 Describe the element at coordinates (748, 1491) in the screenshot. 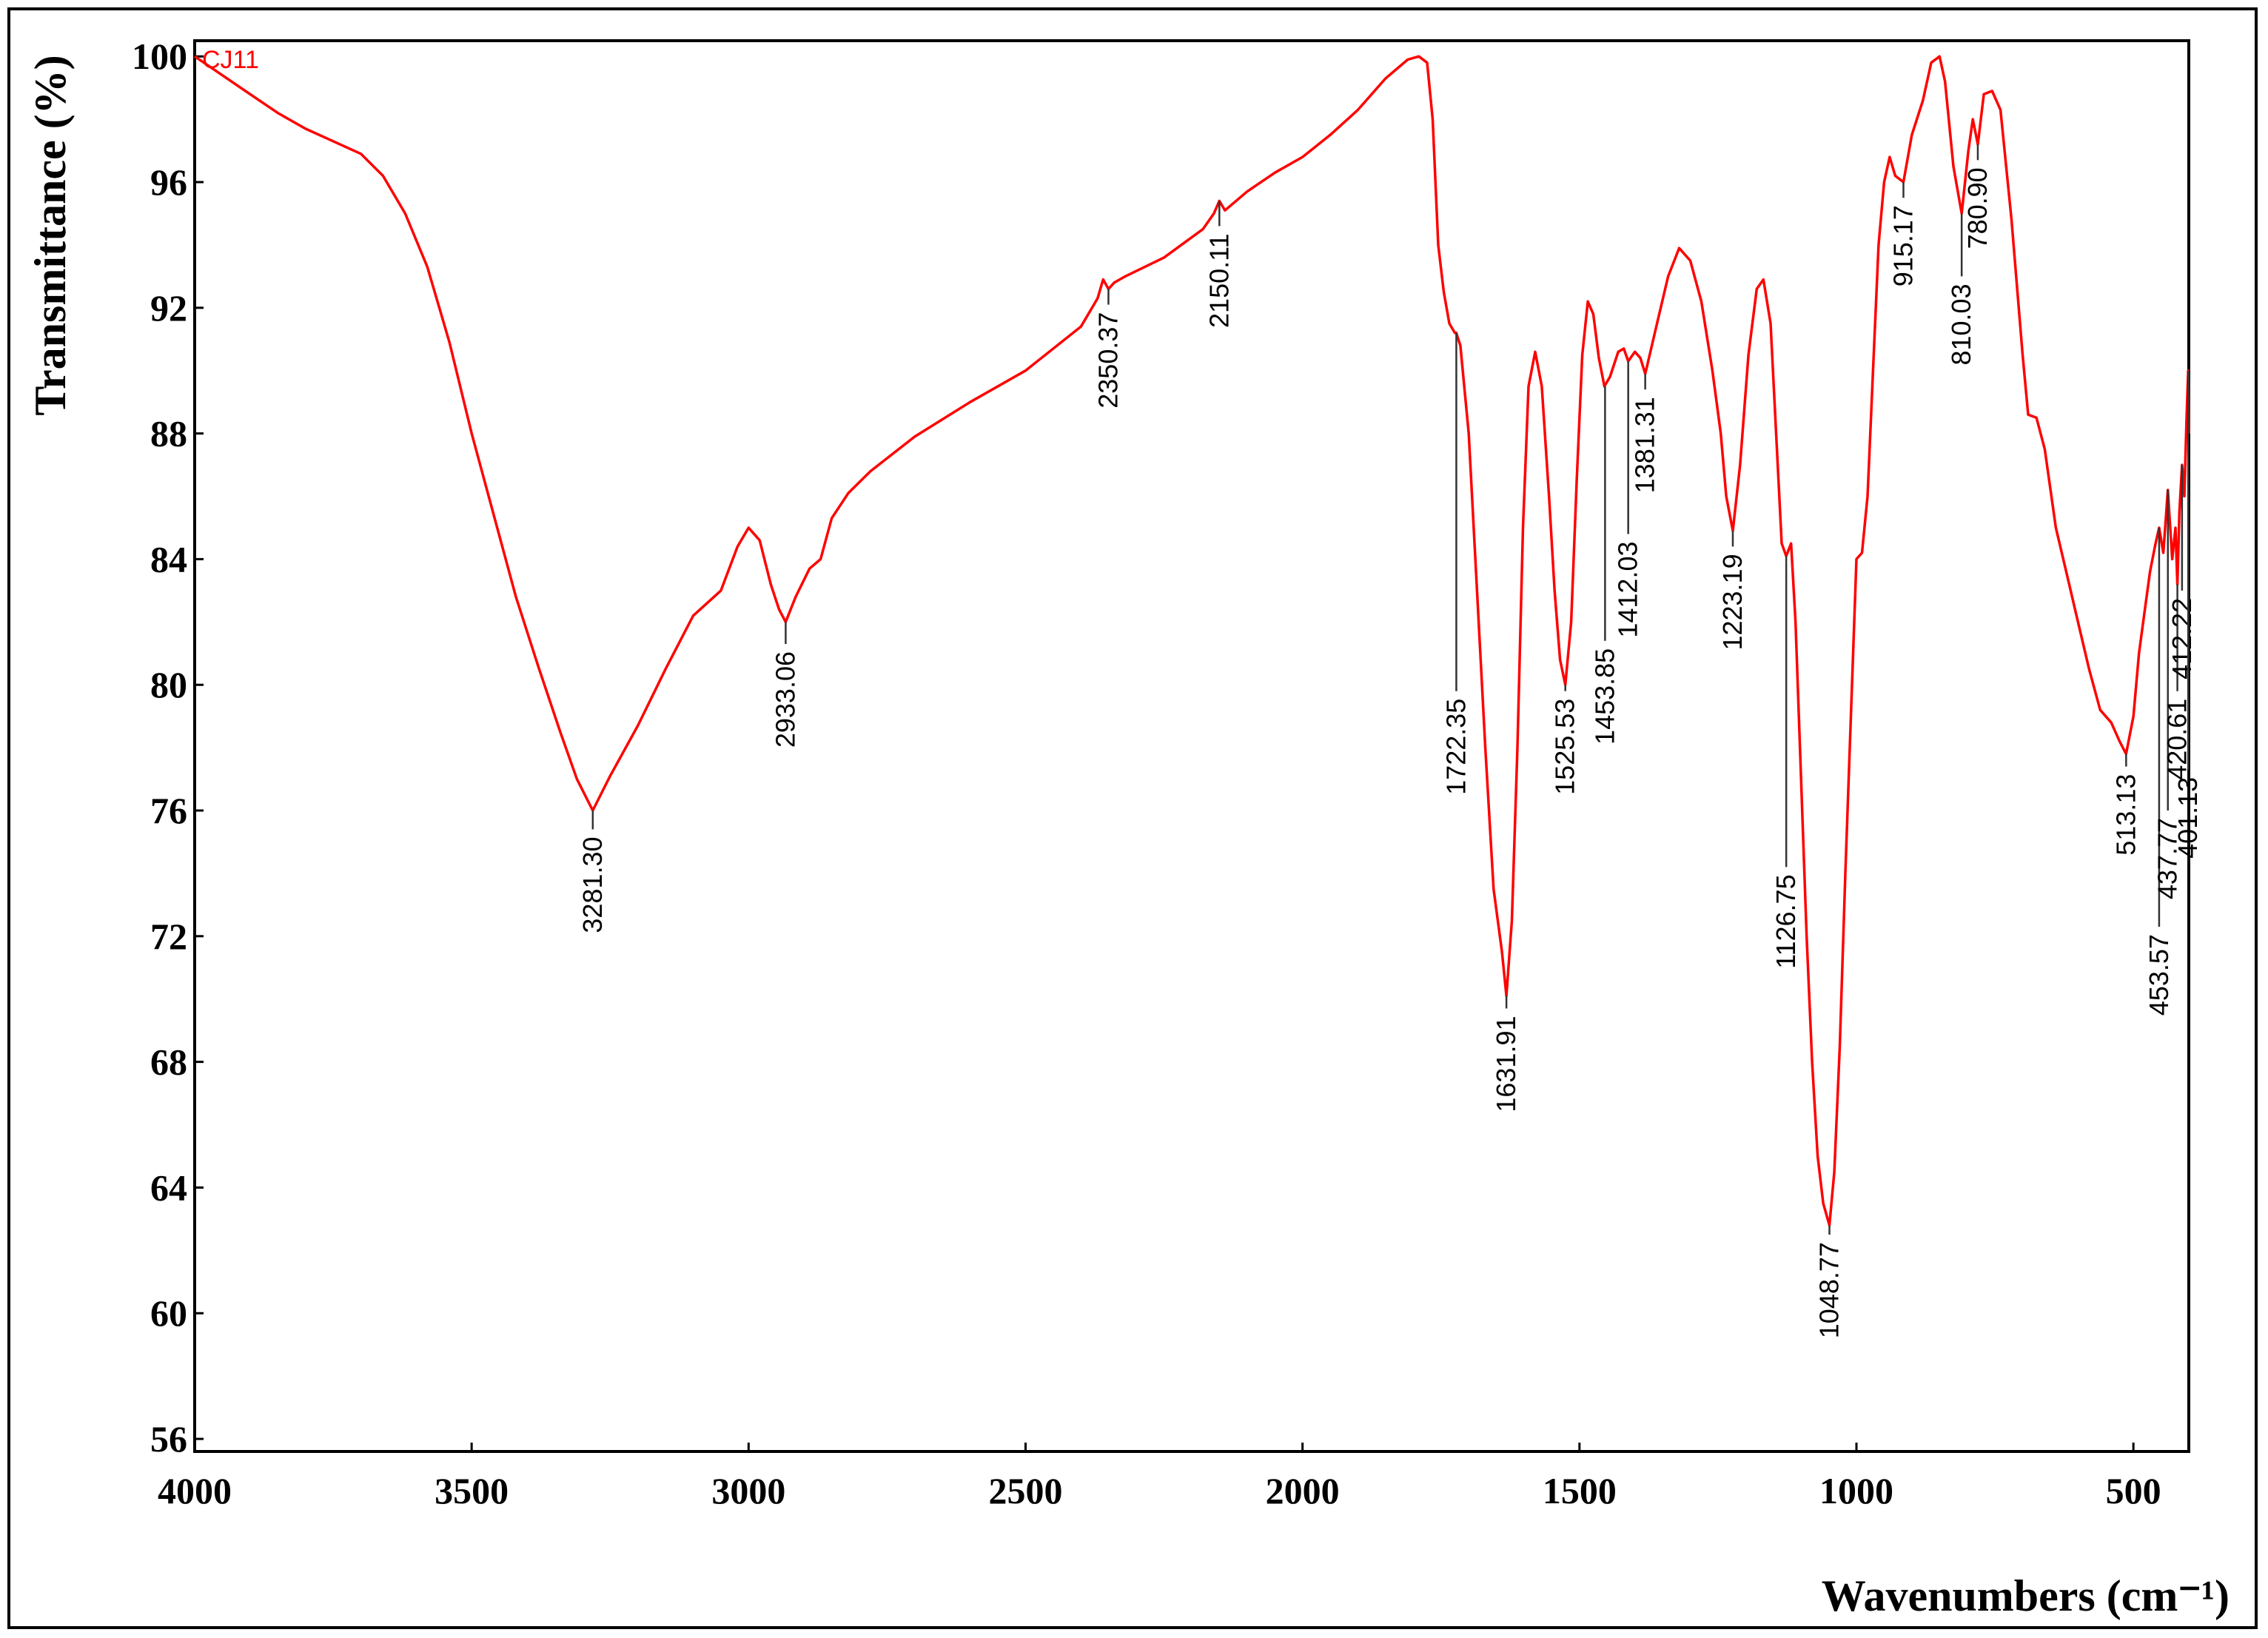

I see `x-tick-label: 3000` at that location.